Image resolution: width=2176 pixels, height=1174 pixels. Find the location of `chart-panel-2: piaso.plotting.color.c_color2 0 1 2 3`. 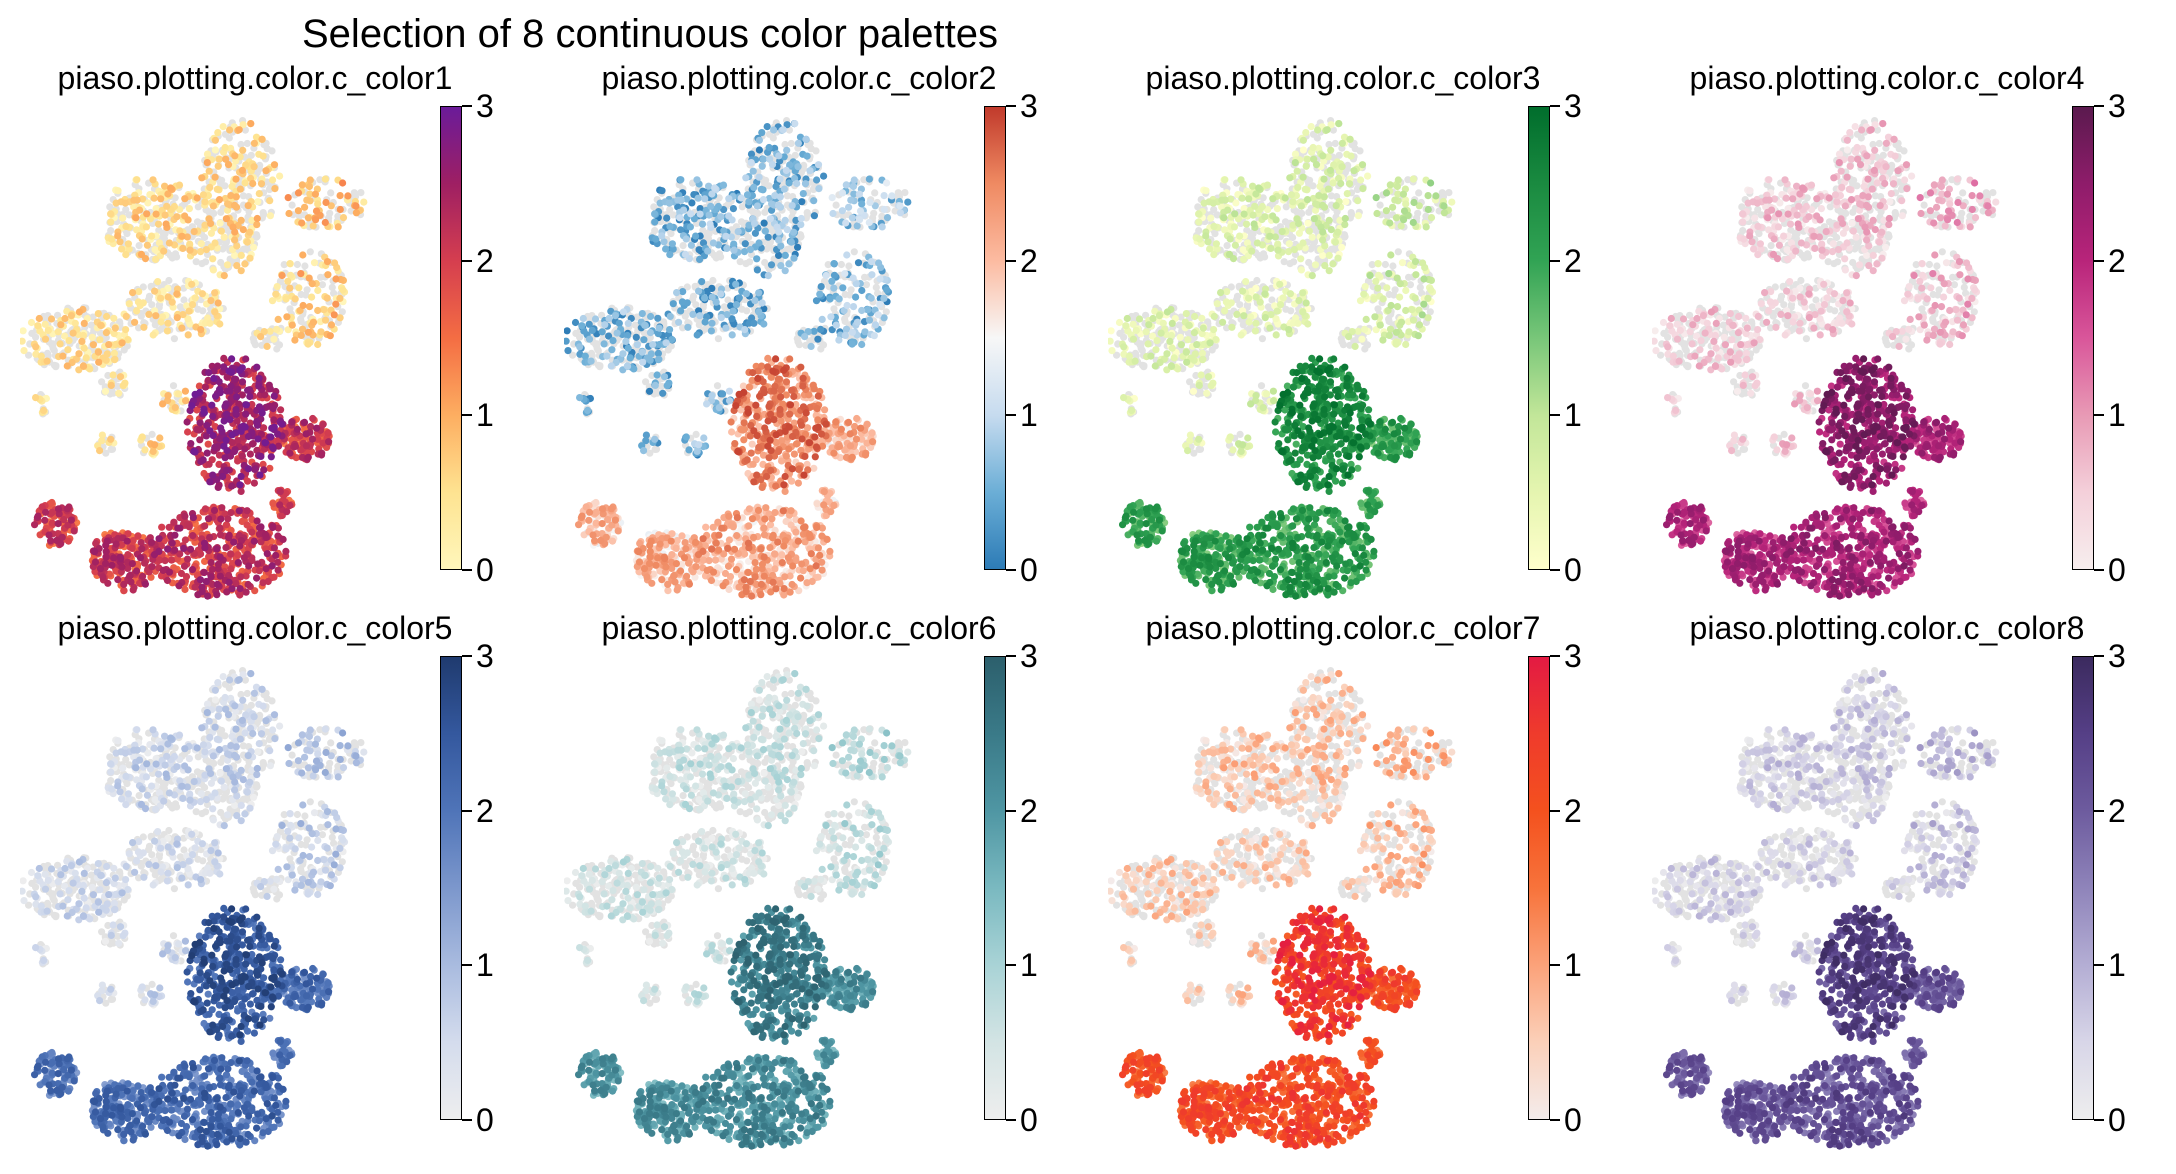

chart-panel-2: piaso.plotting.color.c_color2 0 1 2 3 is located at coordinates (816, 338).